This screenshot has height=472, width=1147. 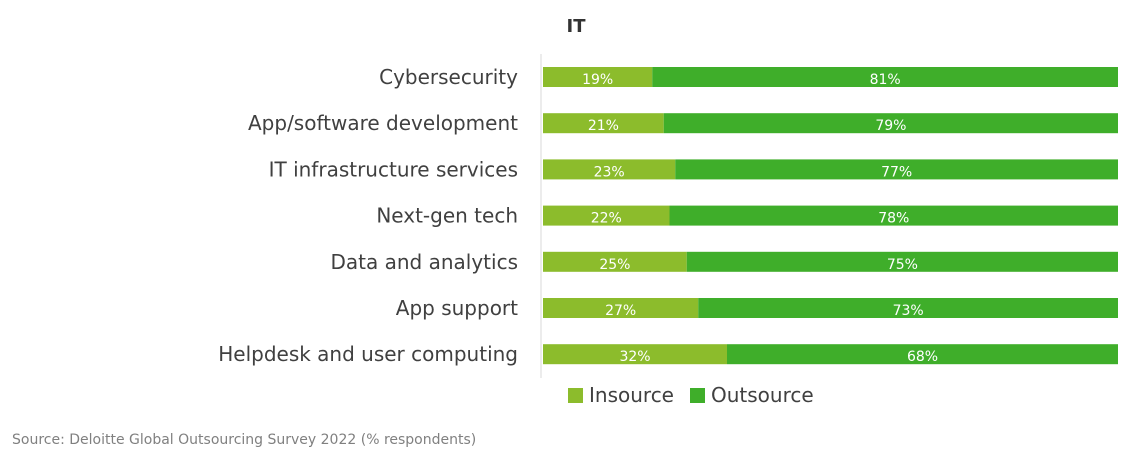 I want to click on legend: Insource Outsource, so click(x=691, y=395).